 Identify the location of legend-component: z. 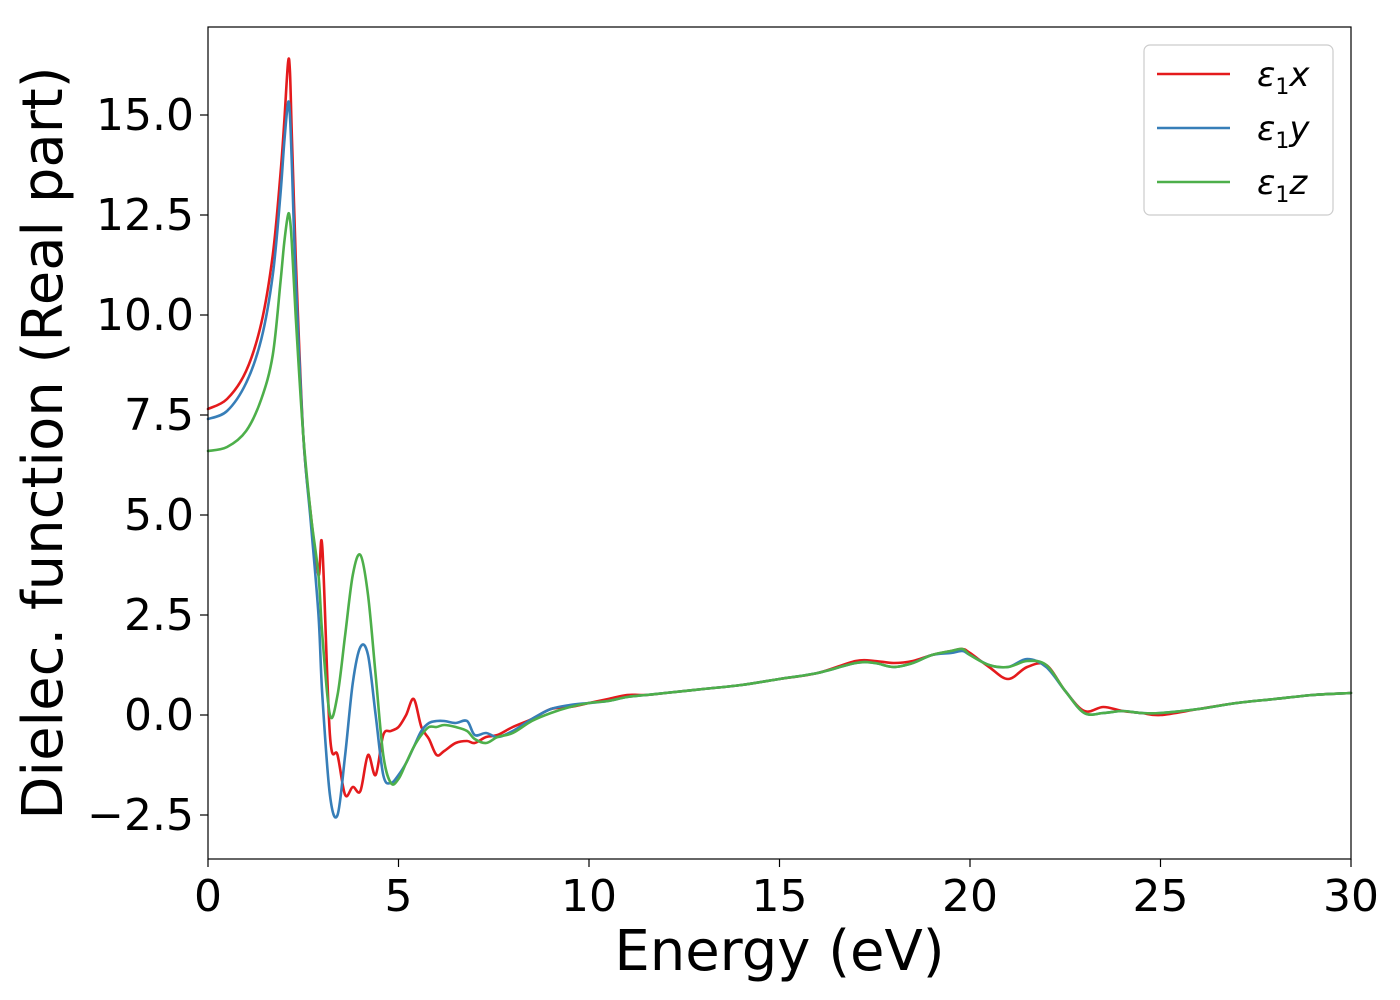
(1298, 183).